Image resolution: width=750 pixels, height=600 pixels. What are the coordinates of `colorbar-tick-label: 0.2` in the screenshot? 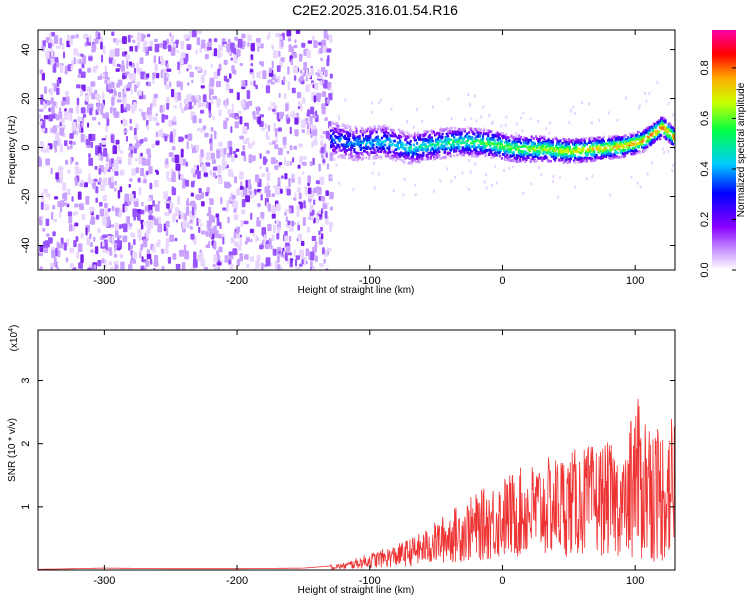 It's located at (705, 219).